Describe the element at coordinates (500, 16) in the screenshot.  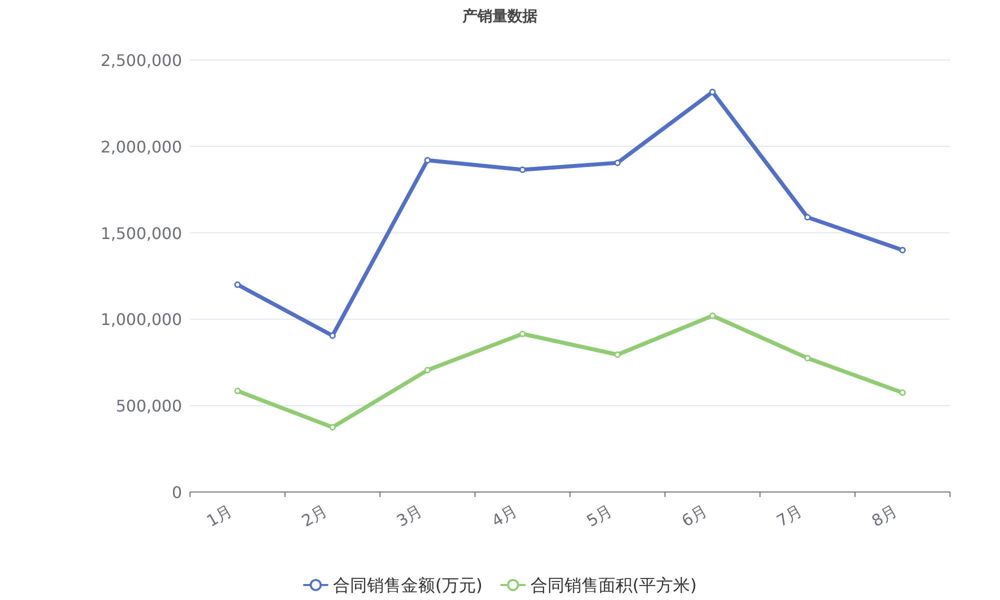
I see `chart-title: 产销量数据` at that location.